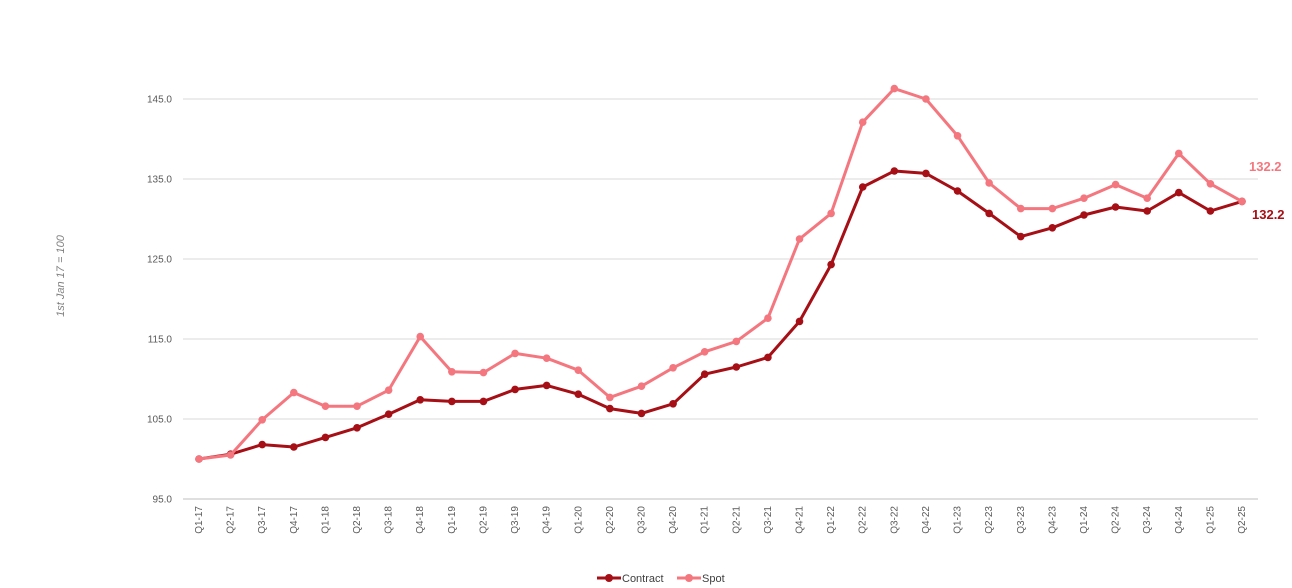  Describe the element at coordinates (199, 520) in the screenshot. I see `x-tick-label: Q1-17` at that location.